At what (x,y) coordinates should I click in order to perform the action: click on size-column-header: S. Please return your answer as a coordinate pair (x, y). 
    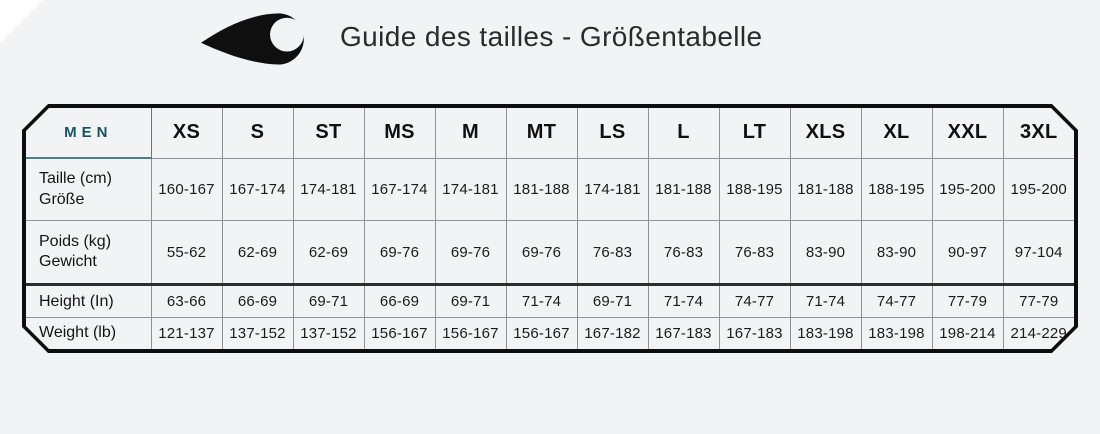
    Looking at the image, I should click on (257, 133).